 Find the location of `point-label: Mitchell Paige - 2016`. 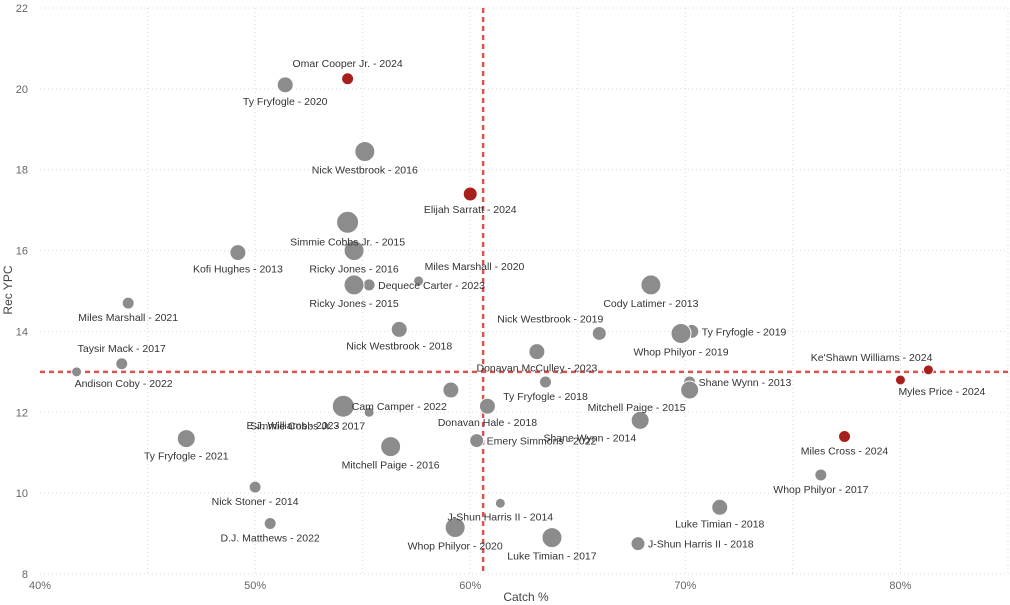

point-label: Mitchell Paige - 2016 is located at coordinates (391, 466).